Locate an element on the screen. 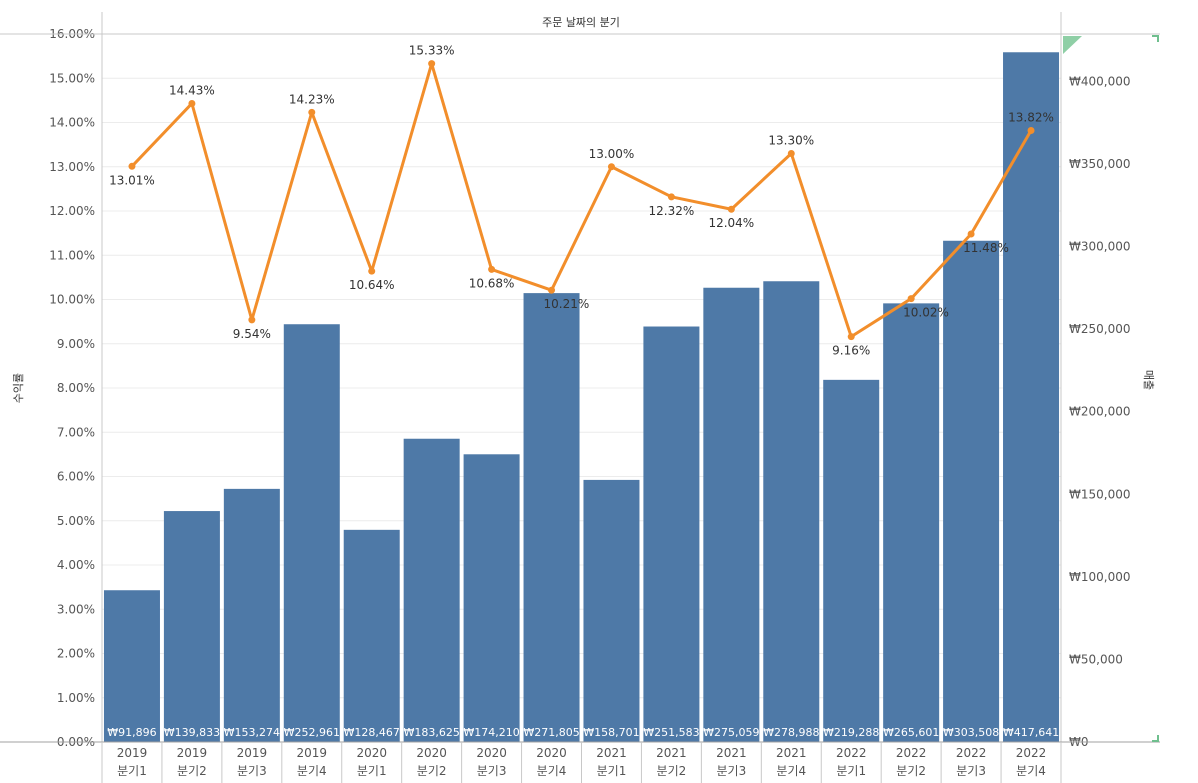 The image size is (1198, 783). profit-rate-label: 13.82% is located at coordinates (1031, 117).